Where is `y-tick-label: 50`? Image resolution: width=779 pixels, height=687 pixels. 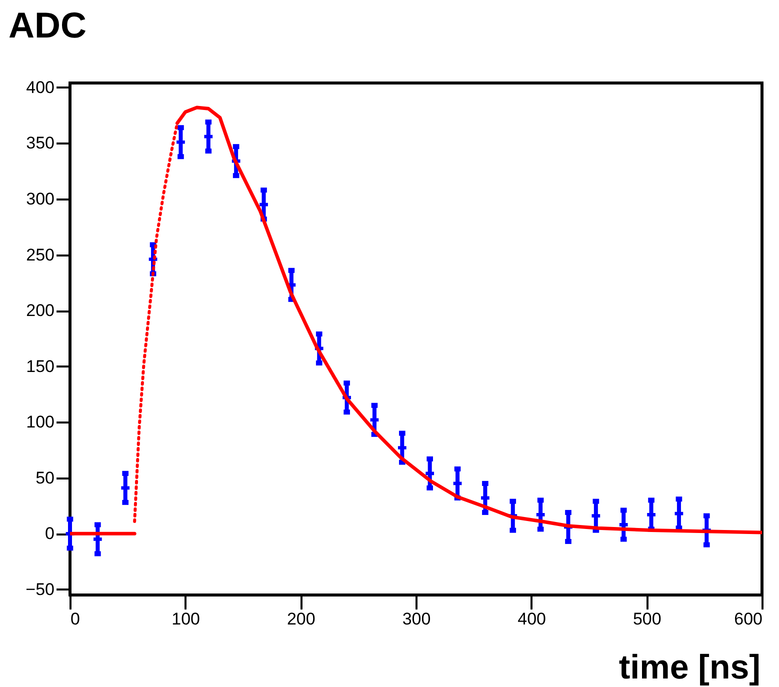 y-tick-label: 50 is located at coordinates (45, 478).